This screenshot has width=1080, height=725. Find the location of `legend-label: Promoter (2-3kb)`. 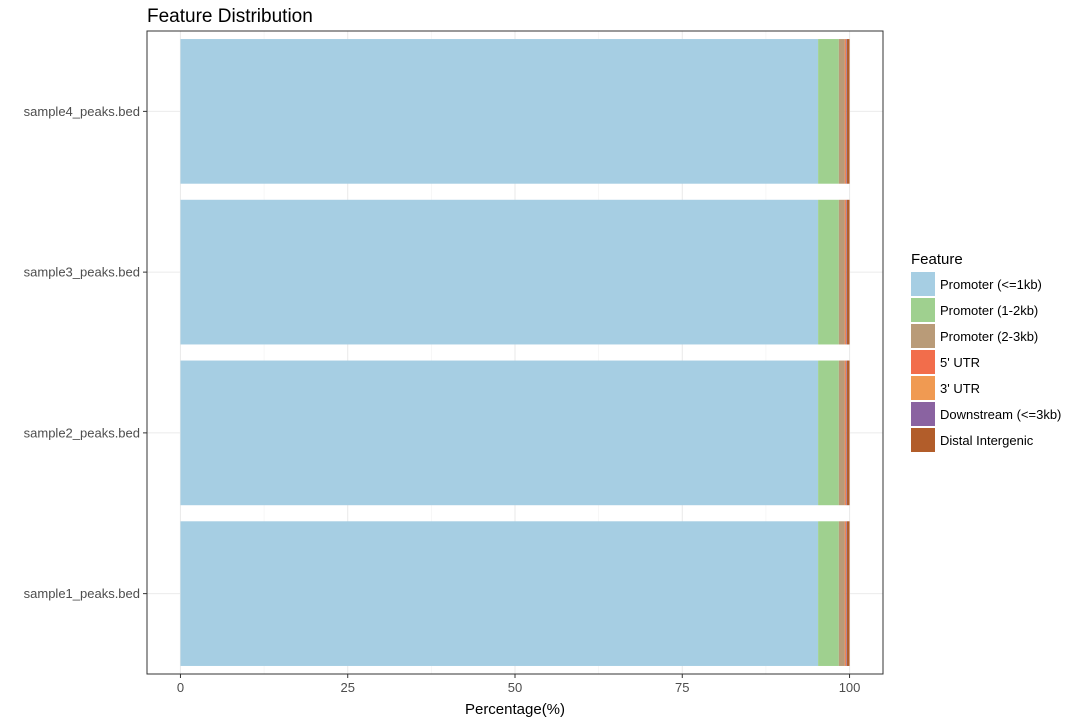

legend-label: Promoter (2-3kb) is located at coordinates (989, 336).